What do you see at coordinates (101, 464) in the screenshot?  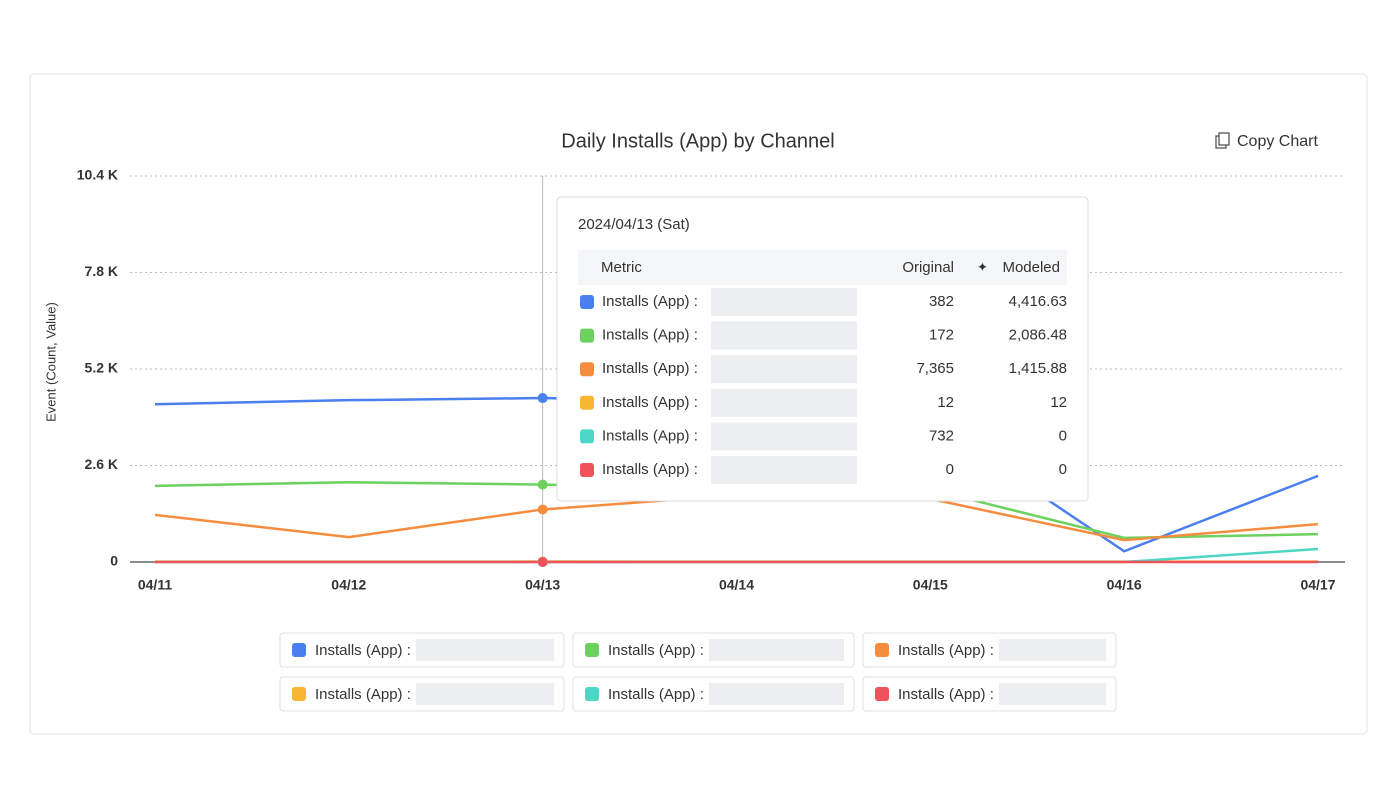 I see `y-tick-label: 2.6 K` at bounding box center [101, 464].